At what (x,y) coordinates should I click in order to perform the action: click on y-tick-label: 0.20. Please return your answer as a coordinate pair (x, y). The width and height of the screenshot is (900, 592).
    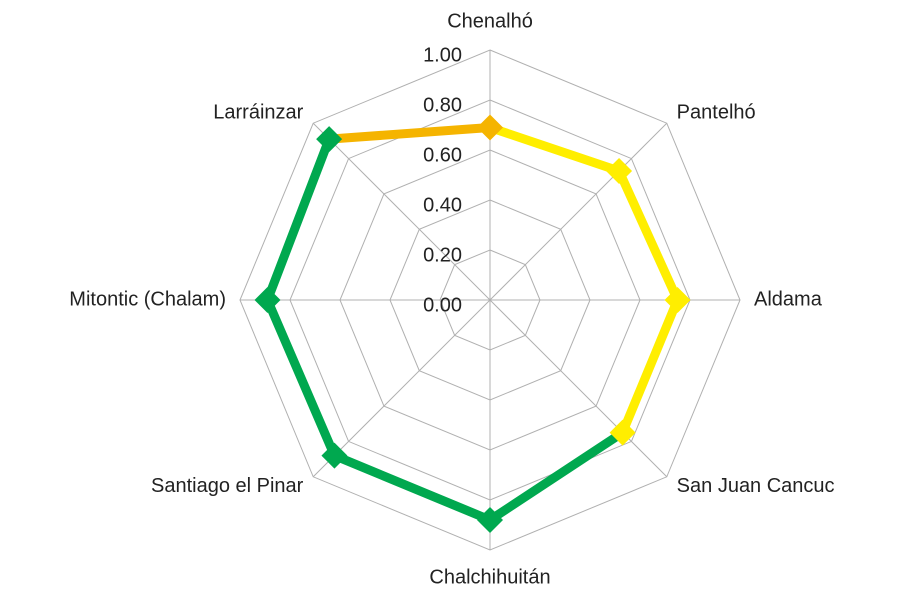
    Looking at the image, I should click on (442, 255).